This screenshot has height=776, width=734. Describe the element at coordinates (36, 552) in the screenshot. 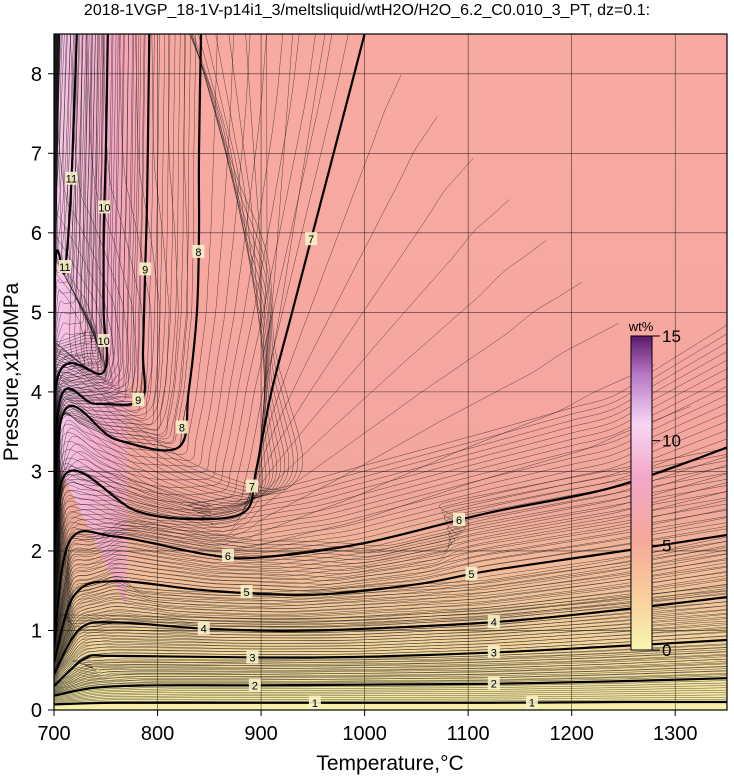

I see `y-tick-label: 2` at that location.